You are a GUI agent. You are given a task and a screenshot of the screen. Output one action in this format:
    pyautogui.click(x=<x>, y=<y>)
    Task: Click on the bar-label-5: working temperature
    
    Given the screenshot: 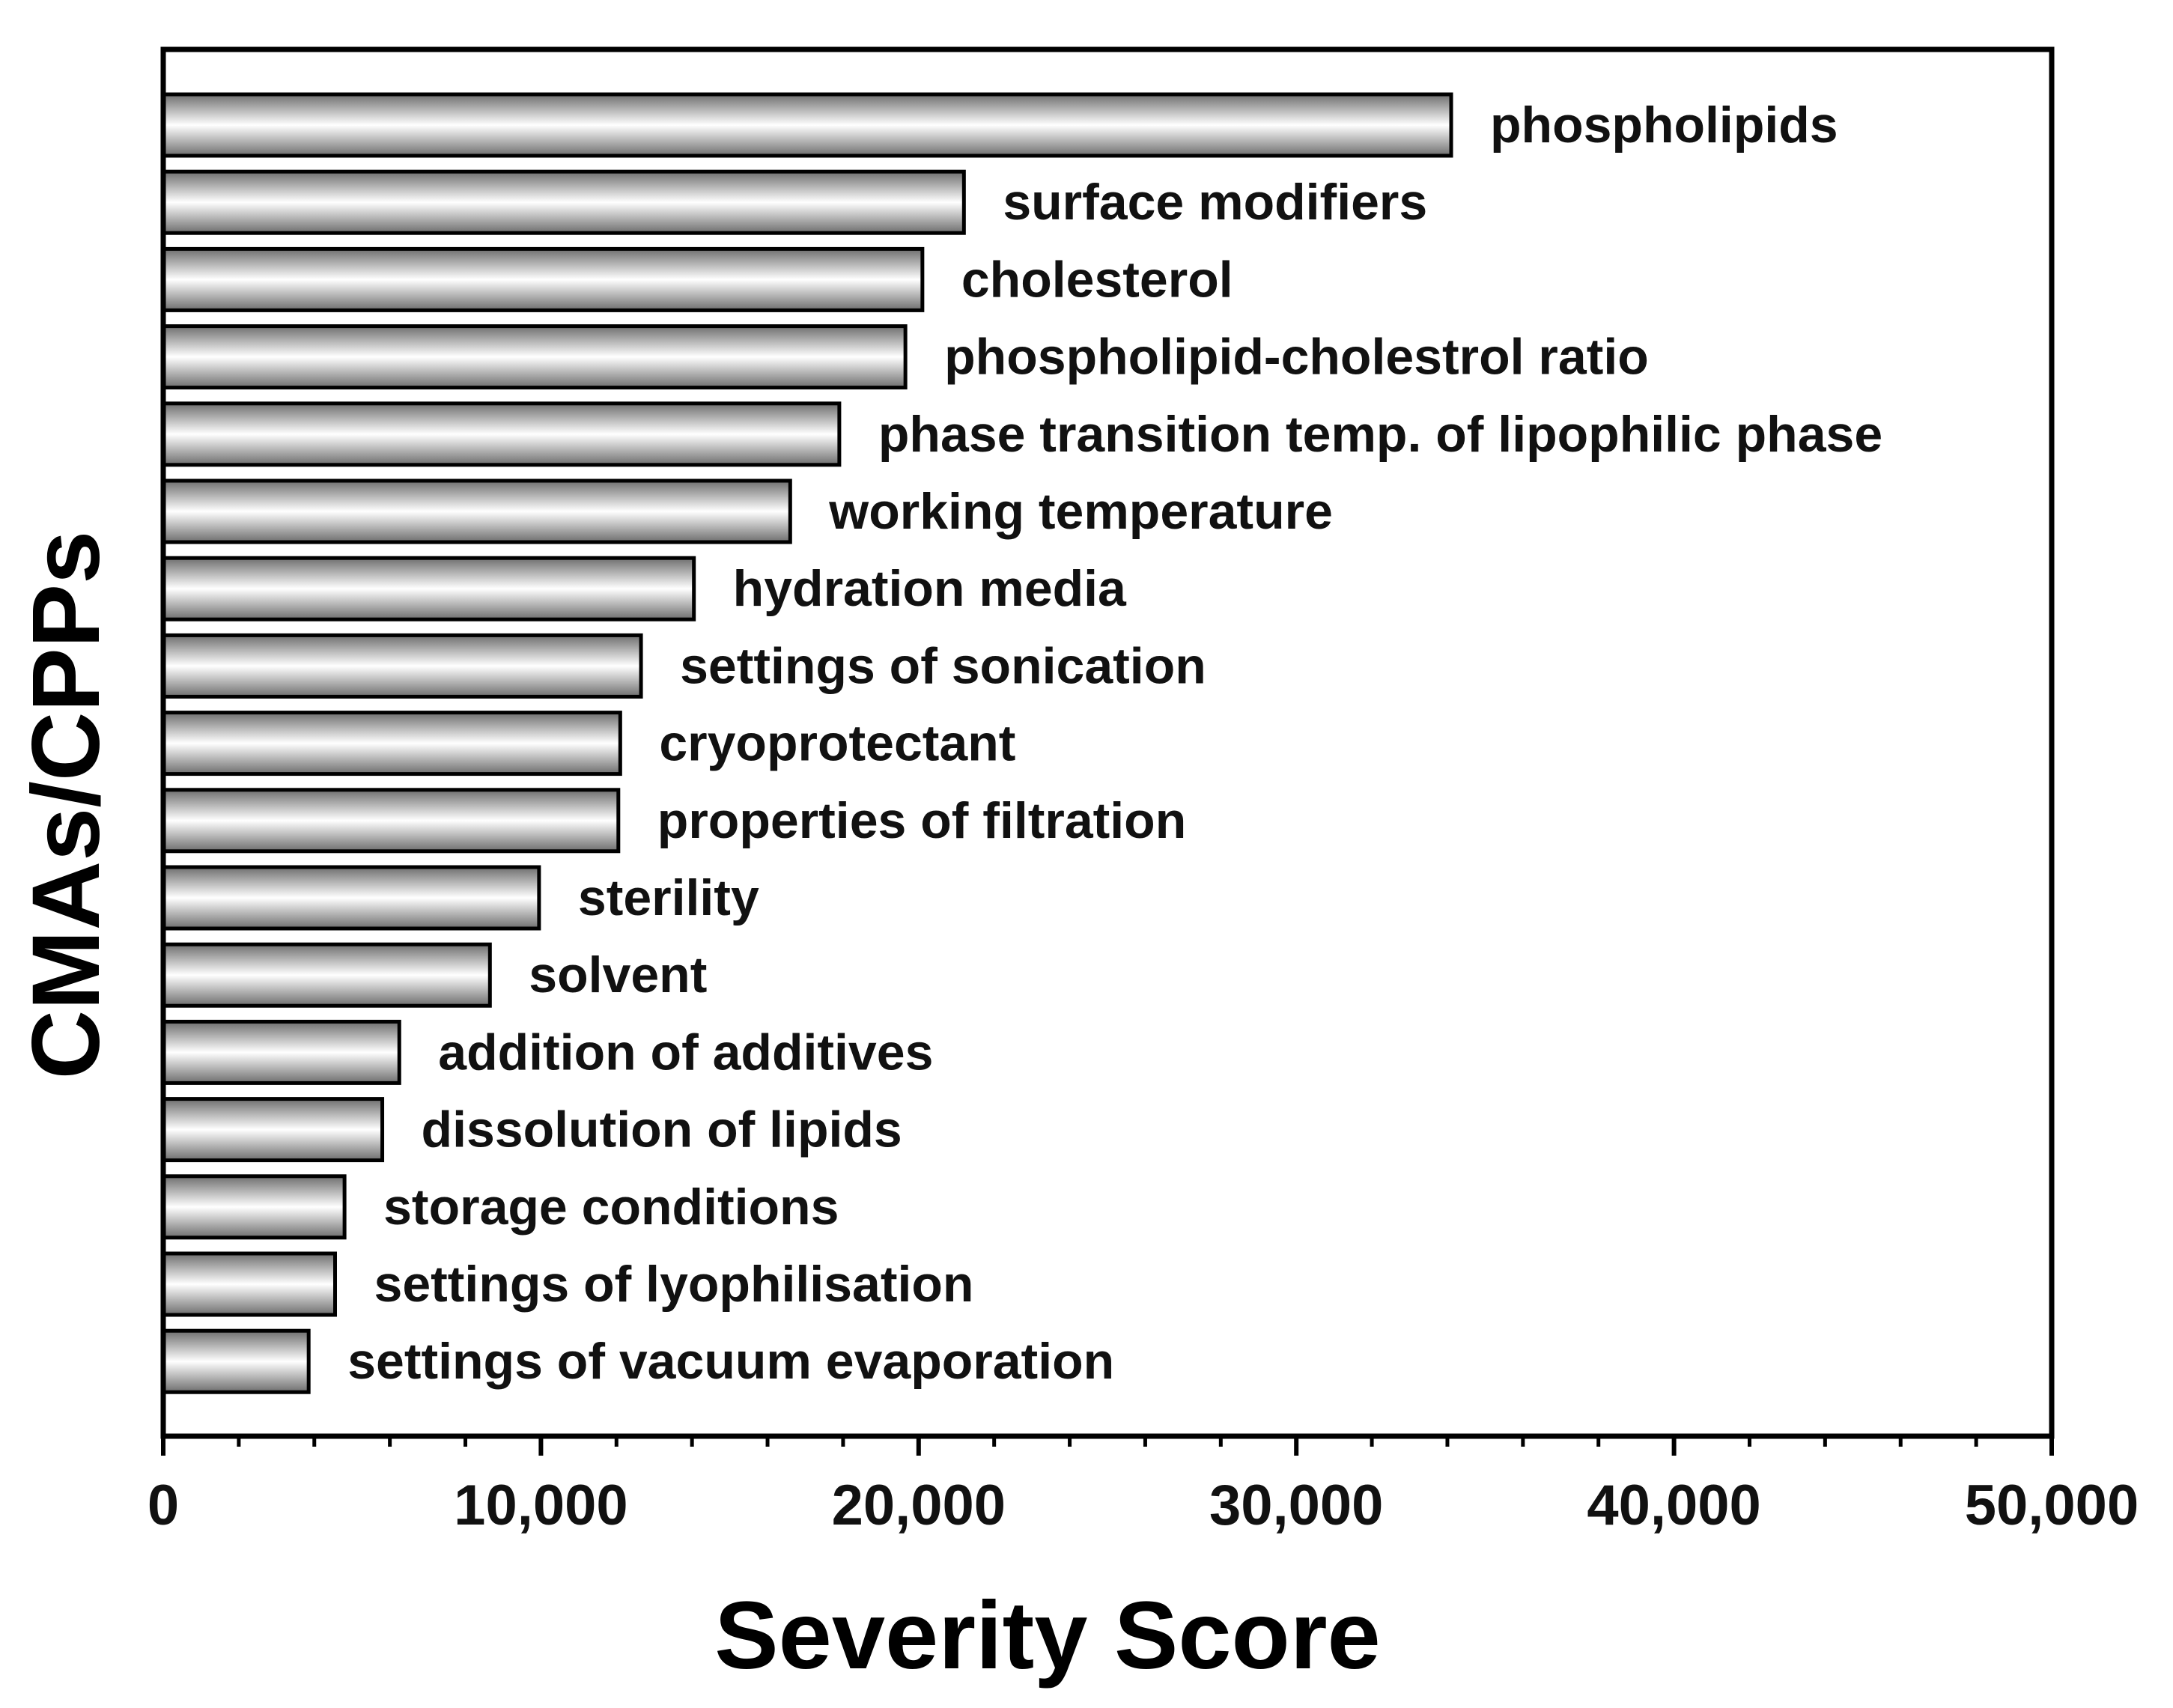 What is the action you would take?
    pyautogui.click(x=1080, y=511)
    